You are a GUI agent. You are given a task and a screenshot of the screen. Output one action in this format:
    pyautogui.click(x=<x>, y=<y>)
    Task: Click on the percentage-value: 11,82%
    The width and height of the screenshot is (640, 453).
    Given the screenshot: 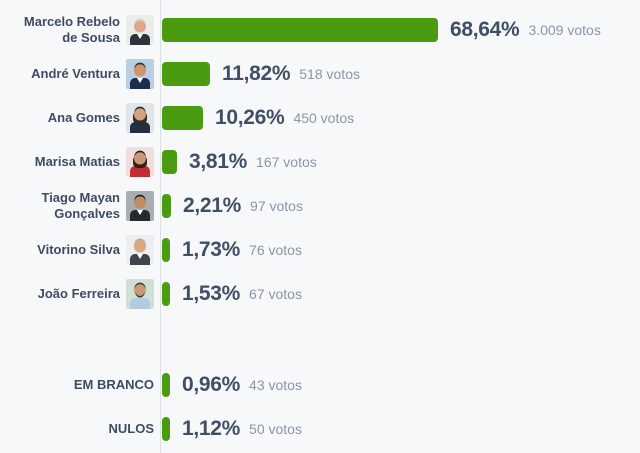 What is the action you would take?
    pyautogui.click(x=256, y=73)
    